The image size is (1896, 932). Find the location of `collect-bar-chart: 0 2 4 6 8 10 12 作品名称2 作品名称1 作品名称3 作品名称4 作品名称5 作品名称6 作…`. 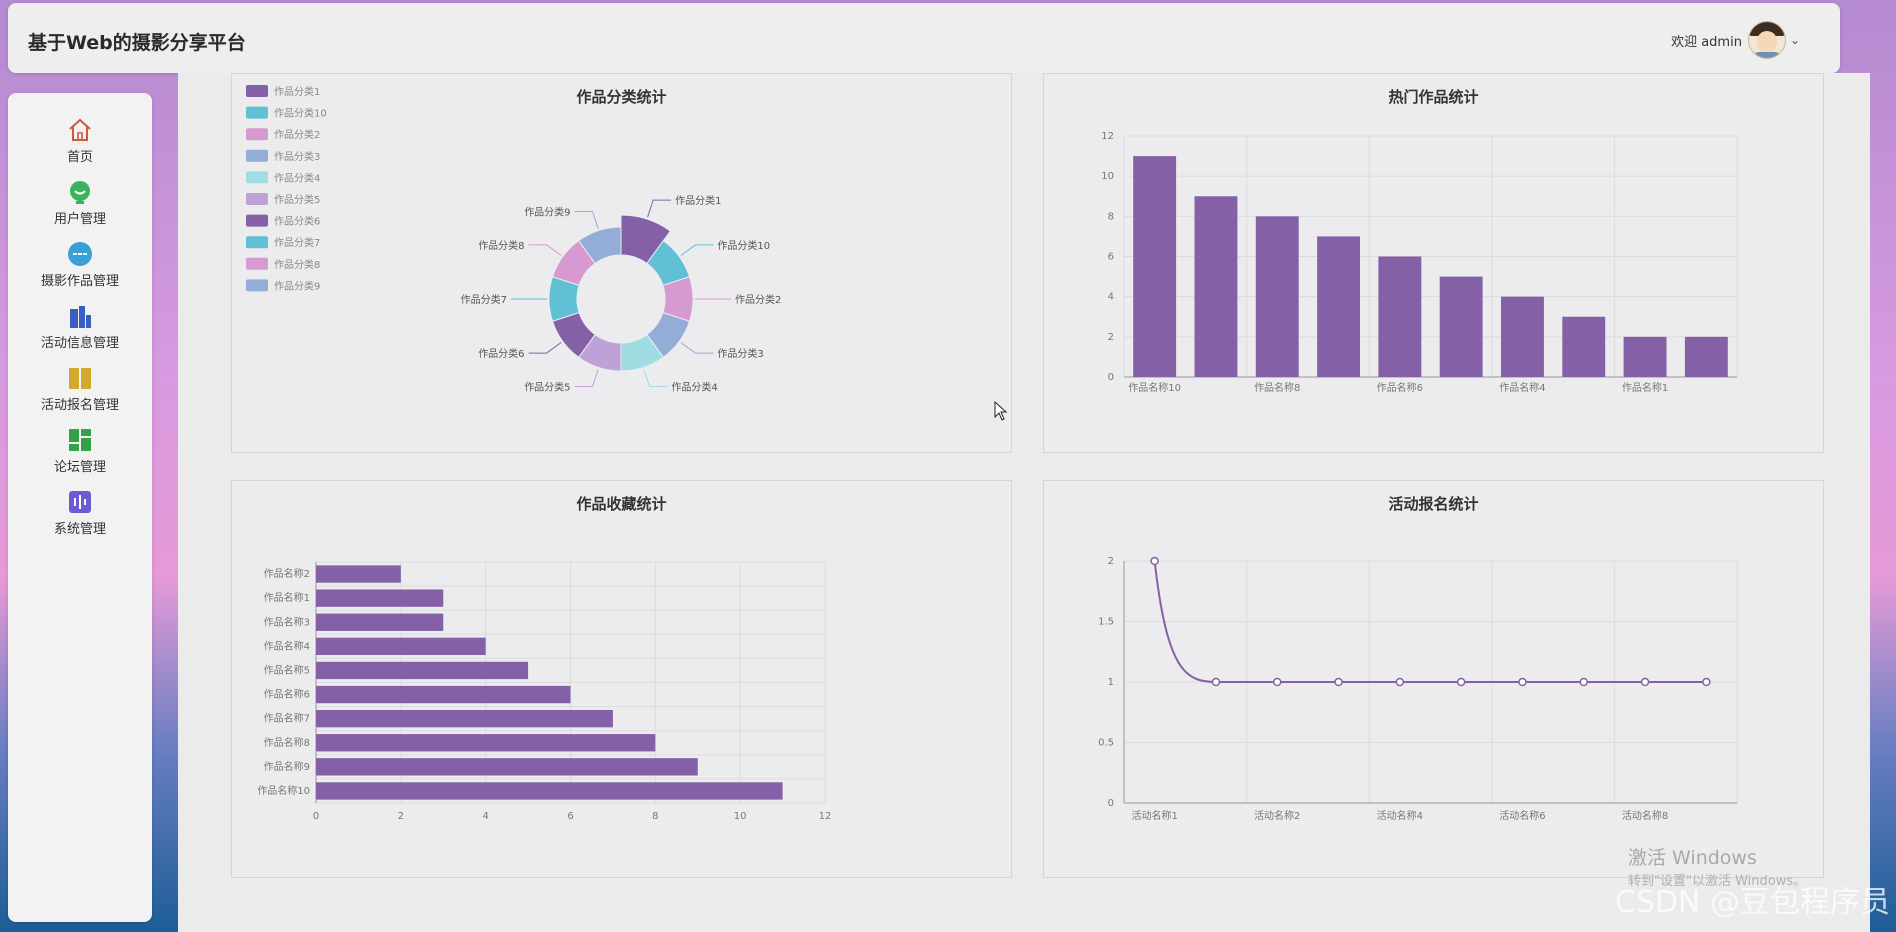

collect-bar-chart: 0 2 4 6 8 10 12 作品名称2 作品名称1 作品名称3 作品名称4 作品名称5 作品名称6 作… is located at coordinates (544, 691).